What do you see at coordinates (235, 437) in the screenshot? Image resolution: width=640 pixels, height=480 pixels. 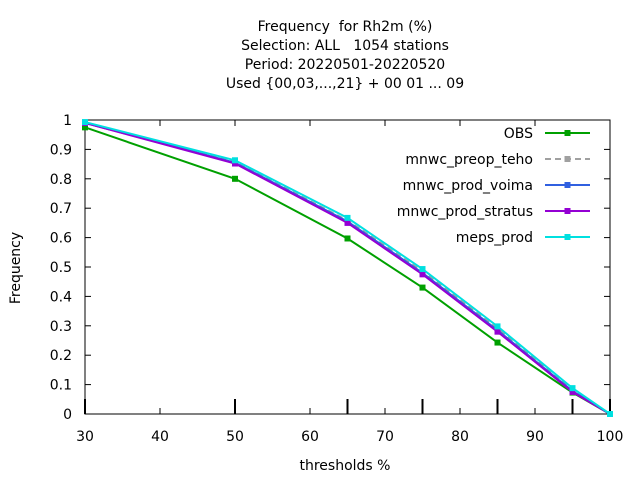 I see `x-tick-label: 50` at bounding box center [235, 437].